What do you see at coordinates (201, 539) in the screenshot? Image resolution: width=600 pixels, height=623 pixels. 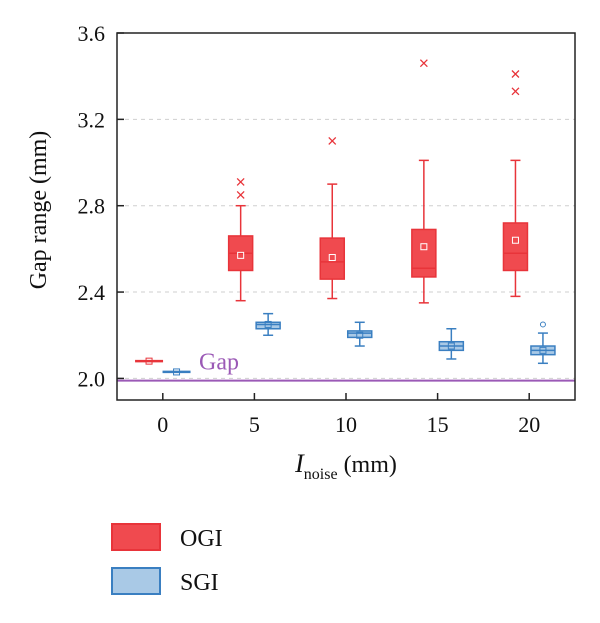 I see `legend-label-ogi: OGI` at bounding box center [201, 539].